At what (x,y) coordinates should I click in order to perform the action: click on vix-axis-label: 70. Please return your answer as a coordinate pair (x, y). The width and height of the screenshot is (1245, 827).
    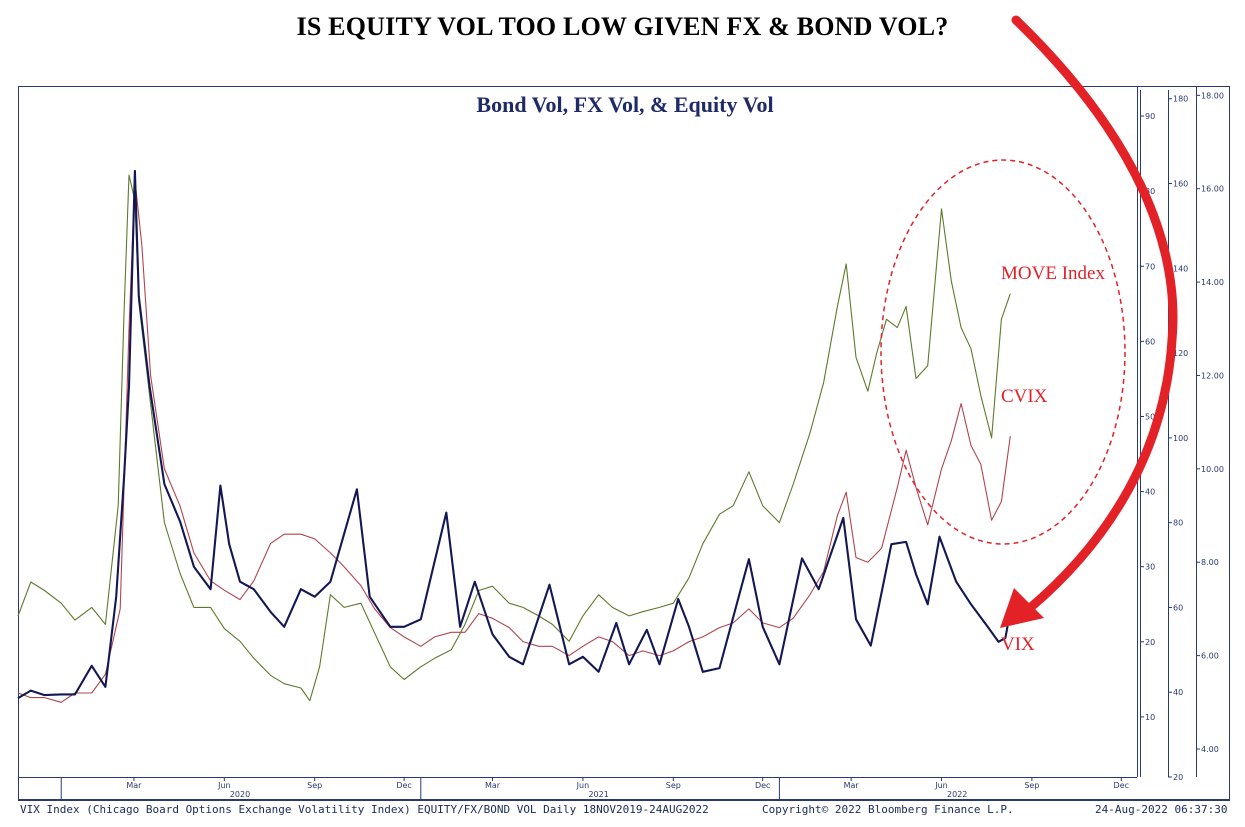
    Looking at the image, I should click on (1150, 266).